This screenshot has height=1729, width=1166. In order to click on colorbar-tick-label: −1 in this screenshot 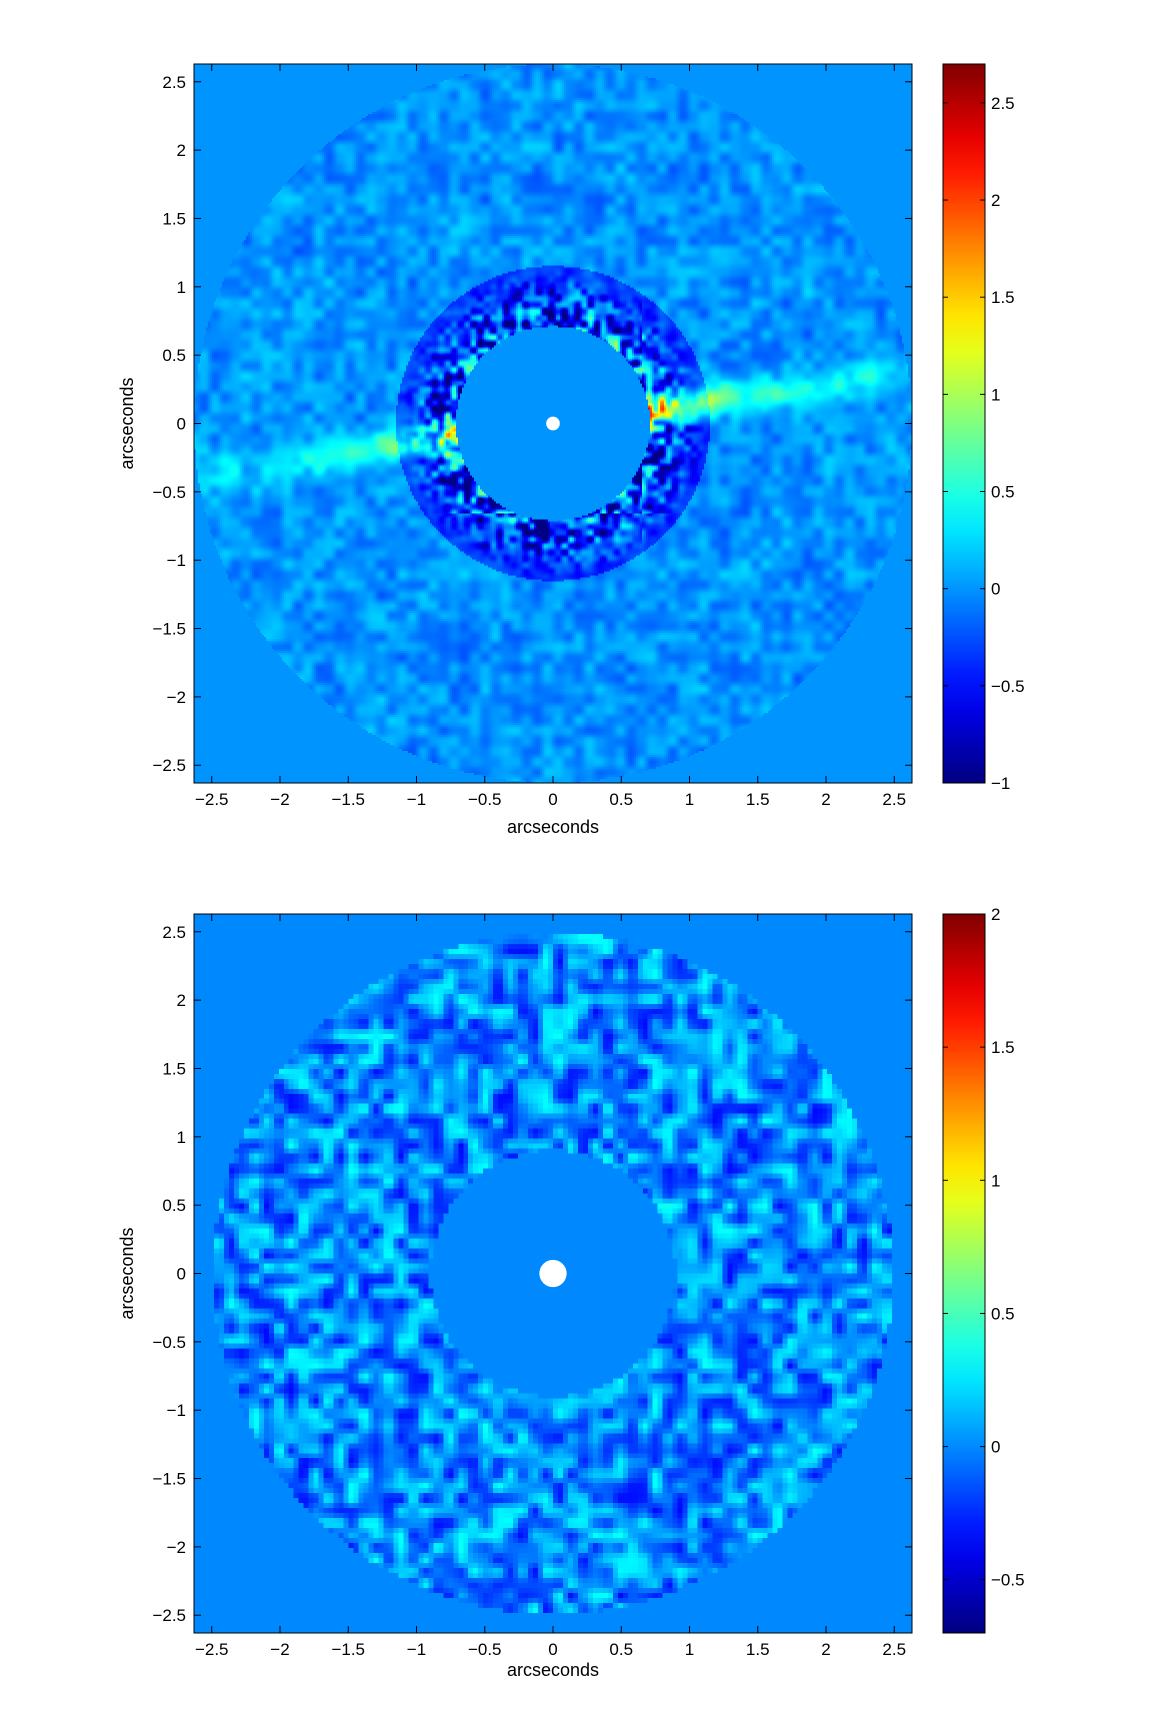, I will do `click(1000, 783)`.